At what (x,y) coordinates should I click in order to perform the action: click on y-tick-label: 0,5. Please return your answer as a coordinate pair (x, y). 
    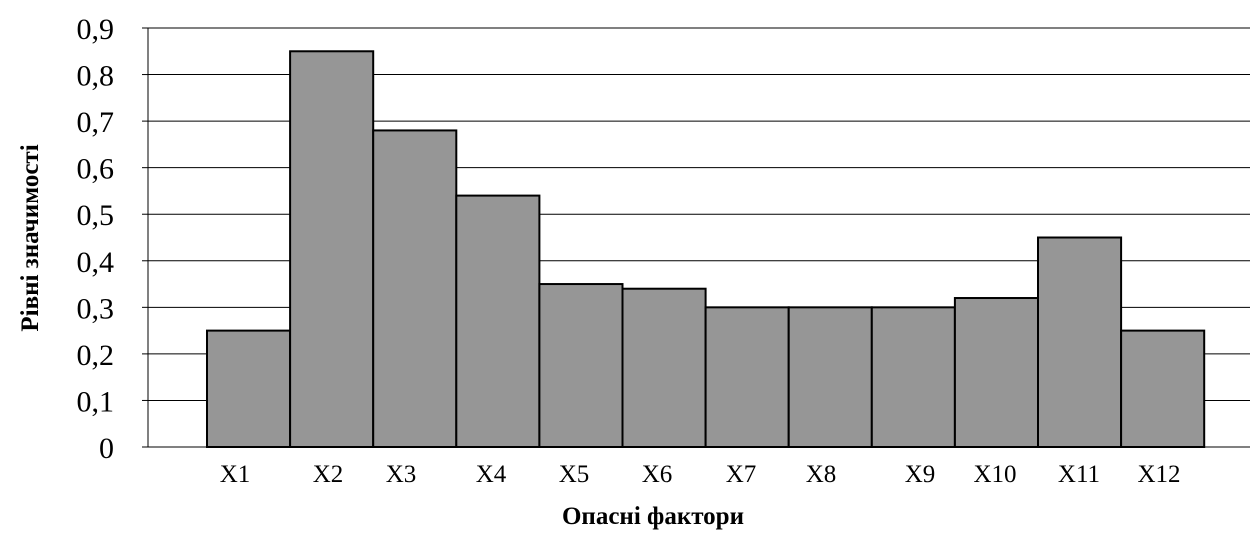
    Looking at the image, I should click on (96, 215).